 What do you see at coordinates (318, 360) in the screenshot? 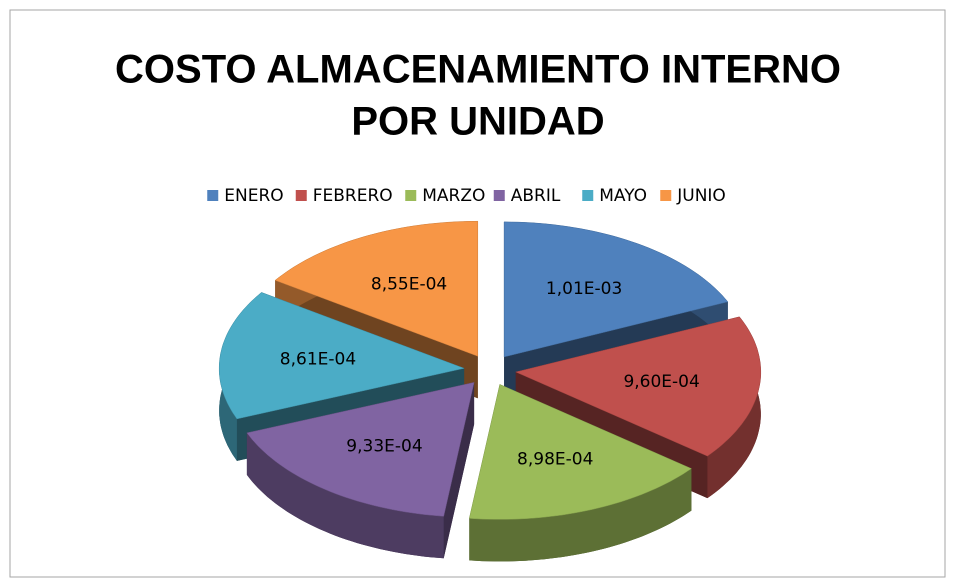
I see `data-label: 8,61E-04` at bounding box center [318, 360].